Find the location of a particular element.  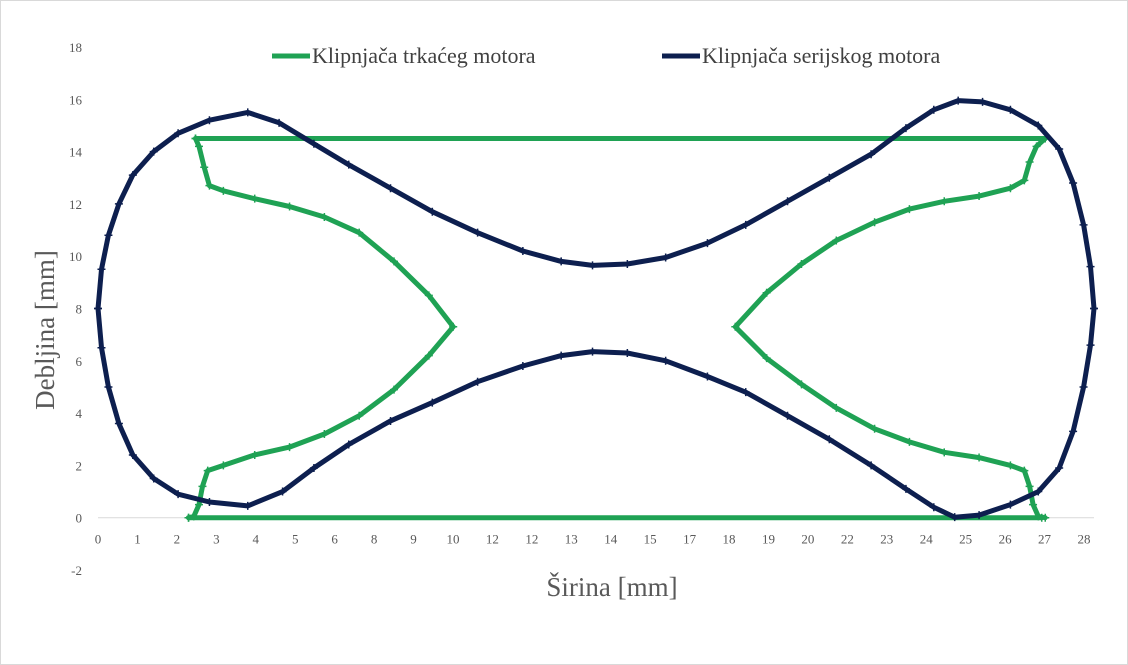

legend-label: Klipnjača serijskog motora is located at coordinates (821, 55).